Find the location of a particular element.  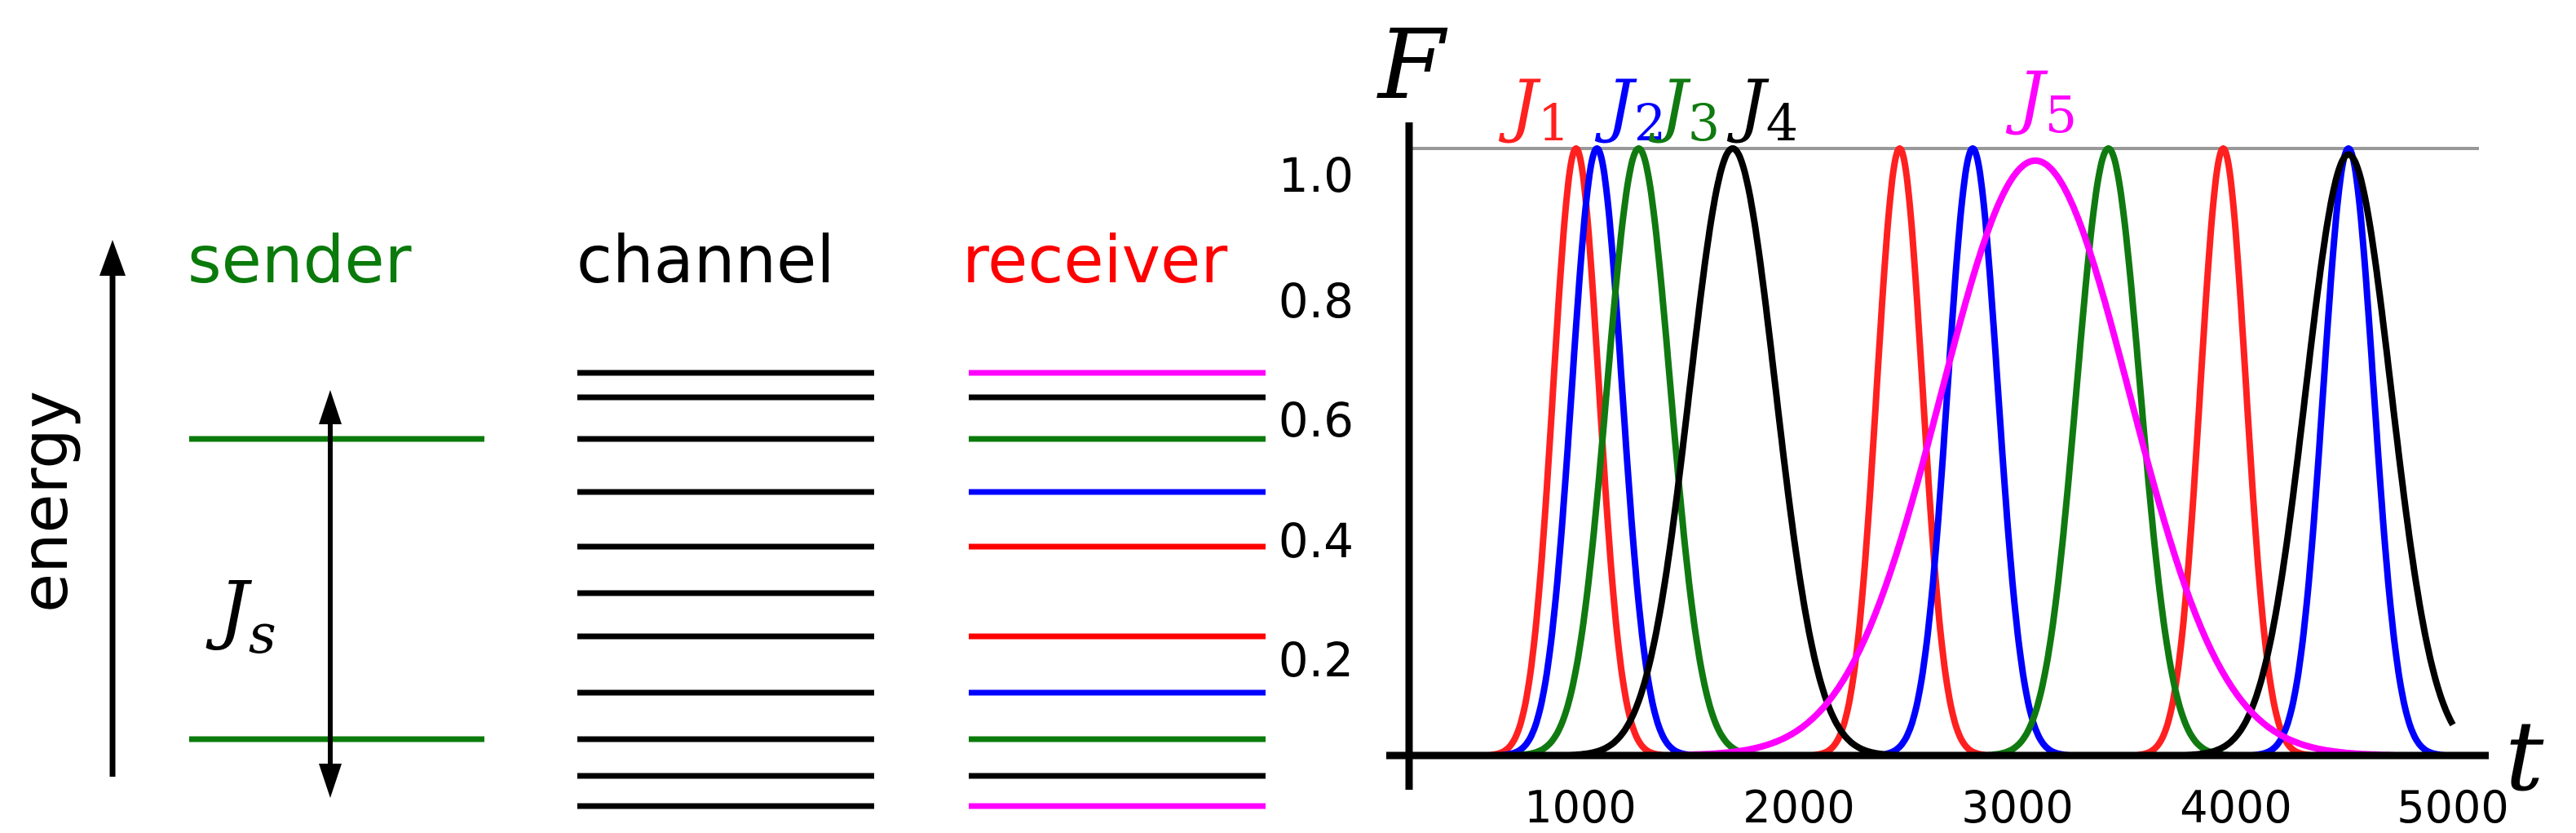

coupling-arrowhead-top is located at coordinates (330, 407).